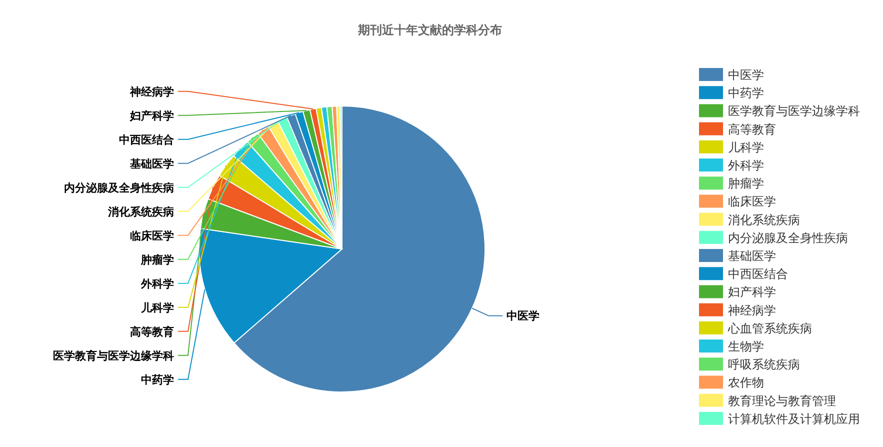  What do you see at coordinates (782, 401) in the screenshot?
I see `legend-label: 教育理论与教育管理` at bounding box center [782, 401].